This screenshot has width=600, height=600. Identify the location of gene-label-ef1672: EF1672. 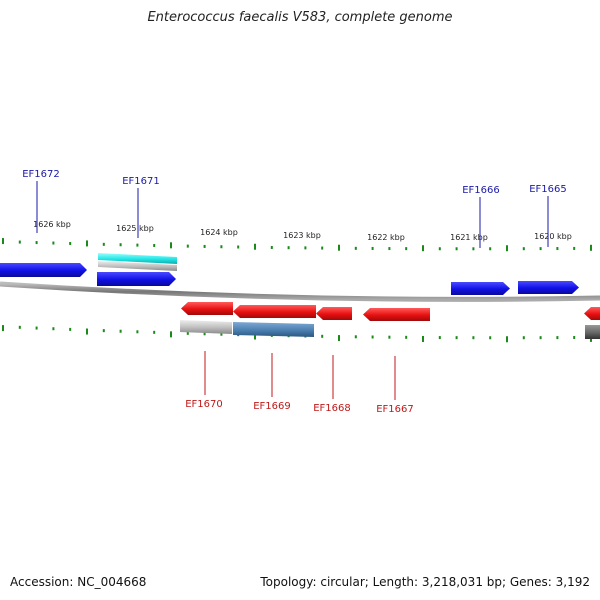
(41, 174).